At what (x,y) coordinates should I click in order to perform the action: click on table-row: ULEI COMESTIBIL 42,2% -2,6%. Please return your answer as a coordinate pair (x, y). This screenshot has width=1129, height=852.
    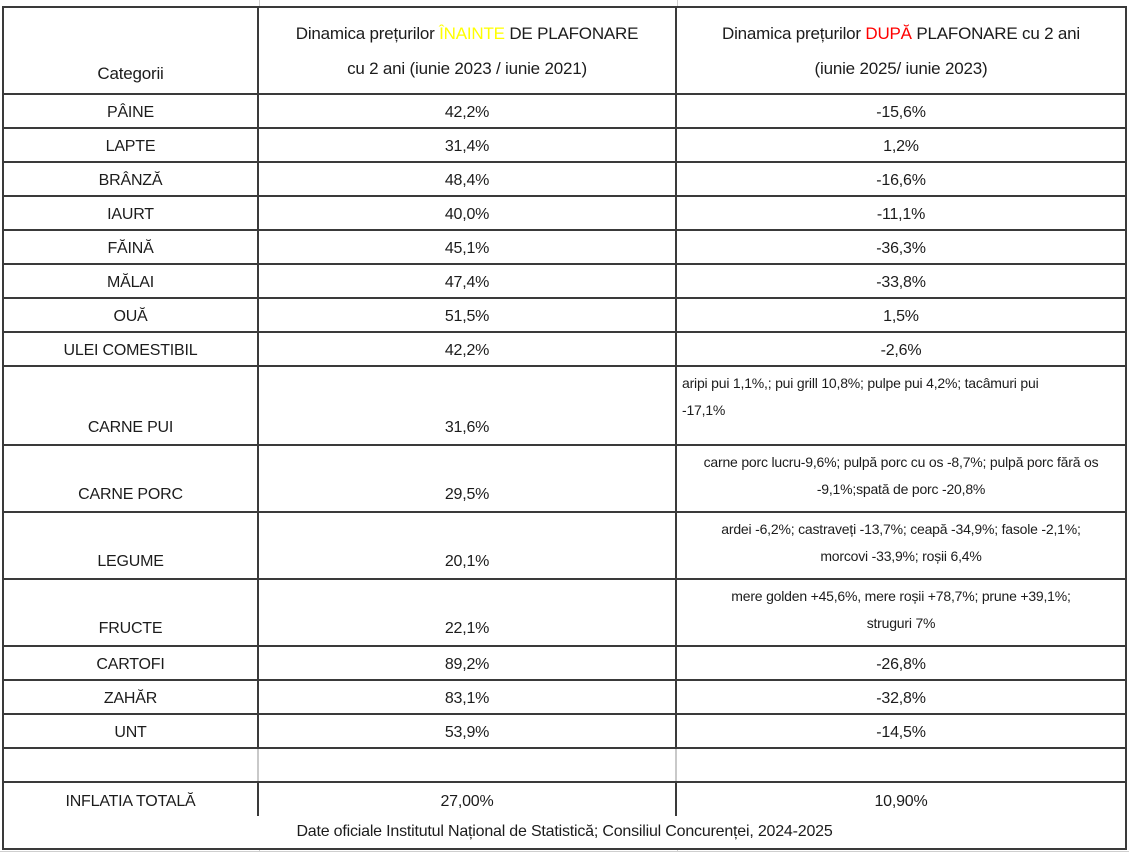
    Looking at the image, I should click on (564, 350).